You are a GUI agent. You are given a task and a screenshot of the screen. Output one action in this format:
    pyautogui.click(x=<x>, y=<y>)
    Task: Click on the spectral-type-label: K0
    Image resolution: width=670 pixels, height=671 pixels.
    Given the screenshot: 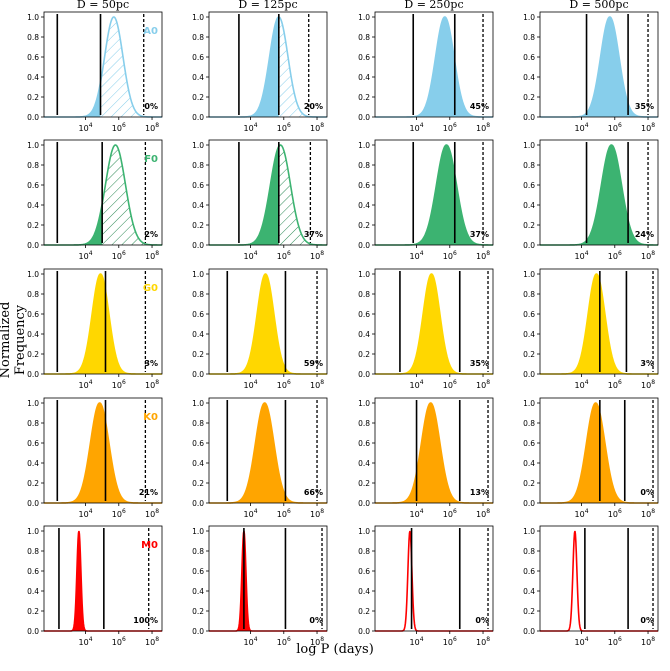 What is the action you would take?
    pyautogui.click(x=150, y=417)
    